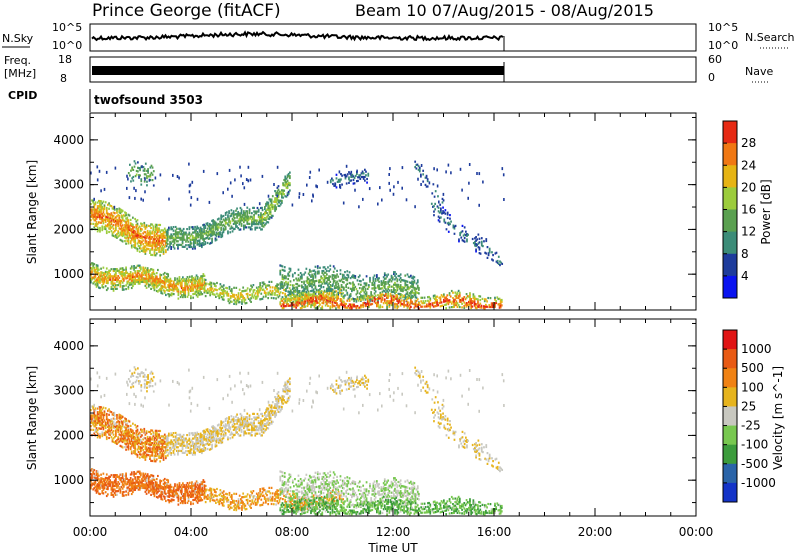 This screenshot has height=554, width=800. Describe the element at coordinates (745, 254) in the screenshot. I see `power-colorbar-tick-label: 8` at that location.